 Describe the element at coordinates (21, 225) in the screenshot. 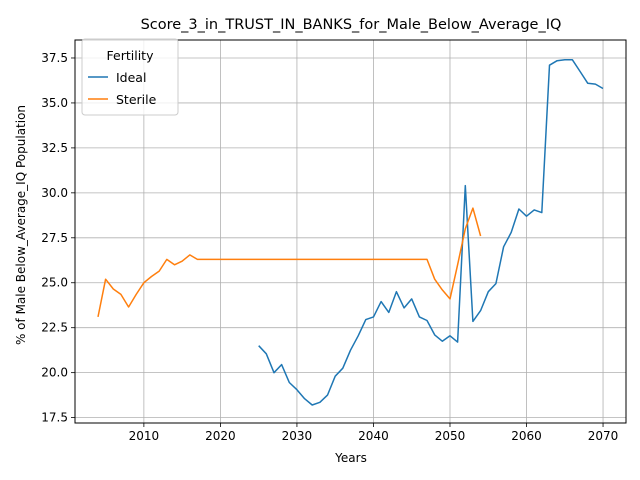

I see `y-axis-label: % of Male Below_Average_IQ Population` at that location.